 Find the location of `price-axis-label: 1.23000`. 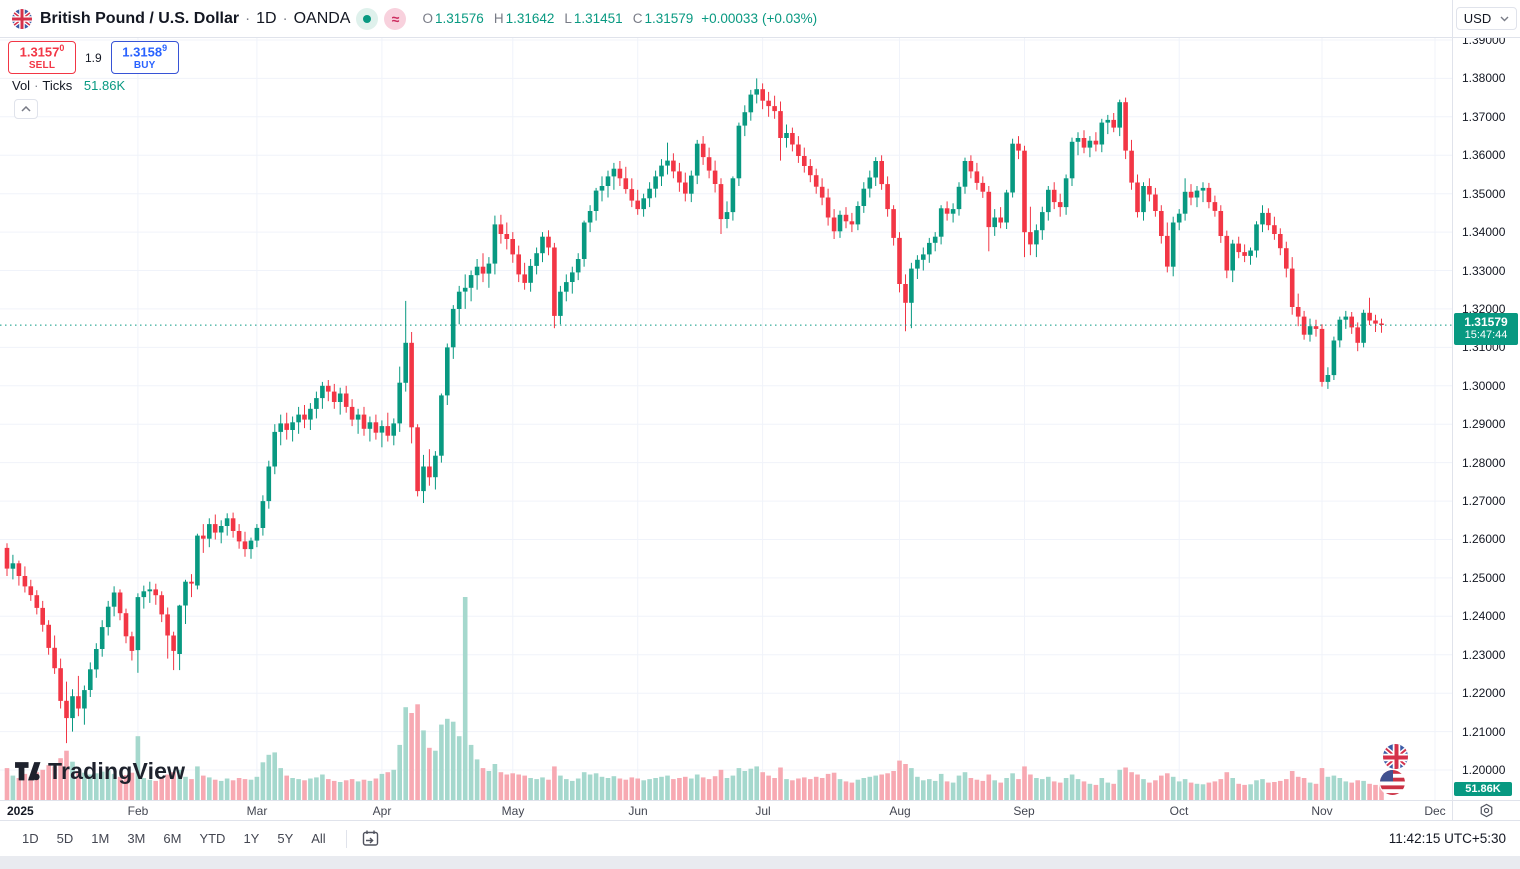

price-axis-label: 1.23000 is located at coordinates (1484, 655).